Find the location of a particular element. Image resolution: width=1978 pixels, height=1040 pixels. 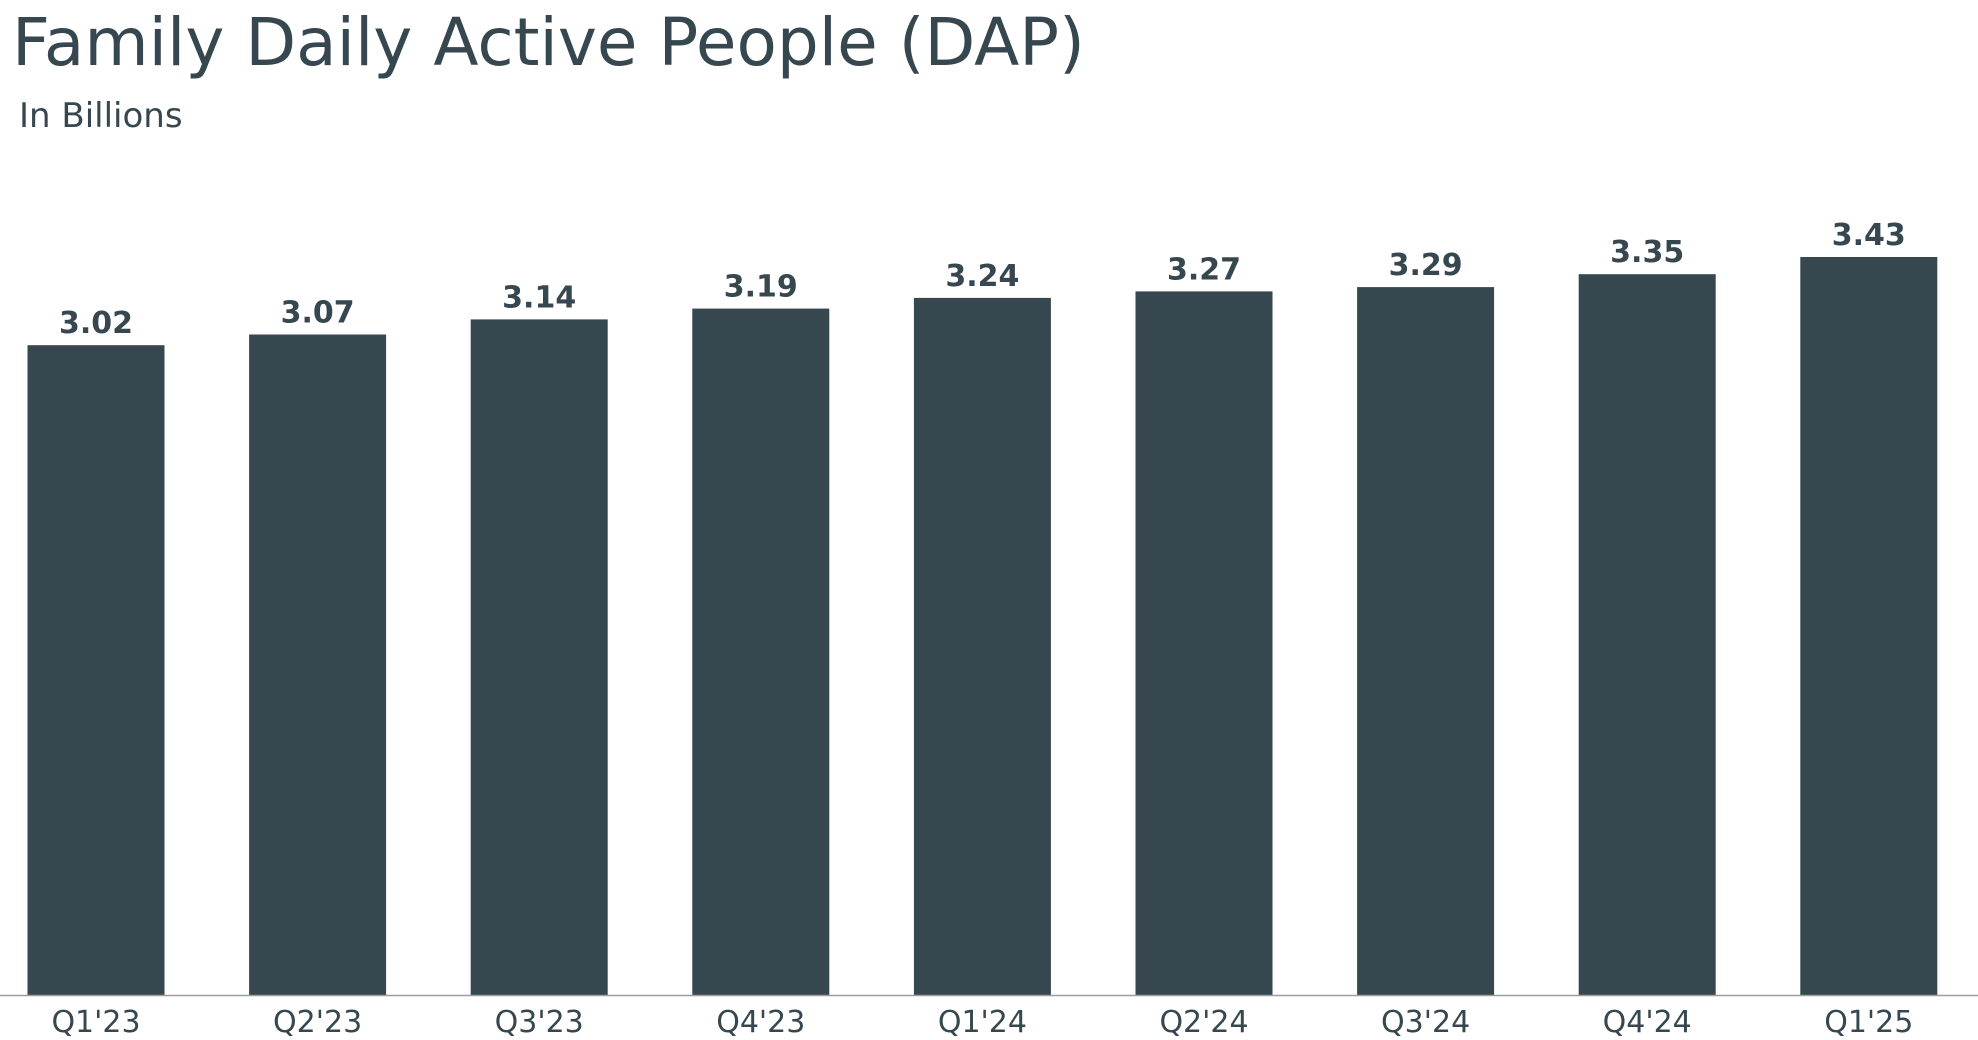

data-label-5: 3.27 is located at coordinates (1204, 269).